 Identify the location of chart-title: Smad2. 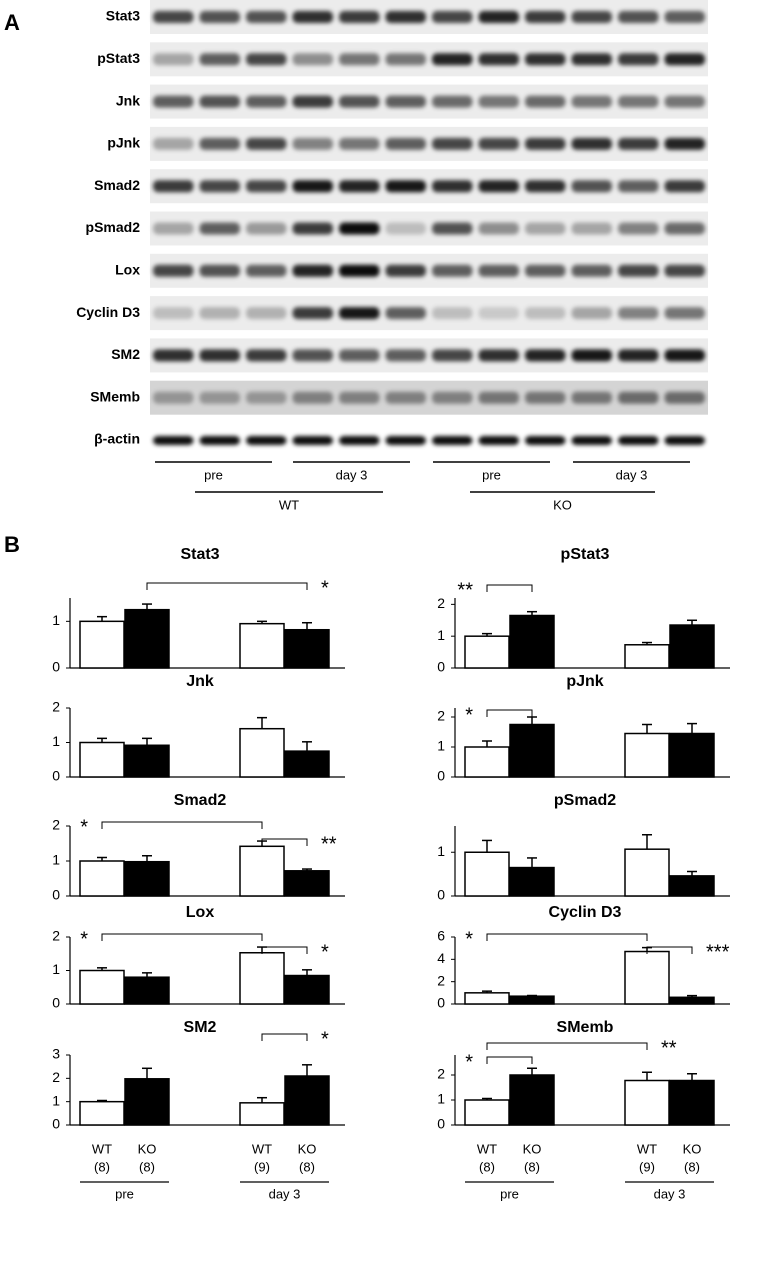
(200, 800).